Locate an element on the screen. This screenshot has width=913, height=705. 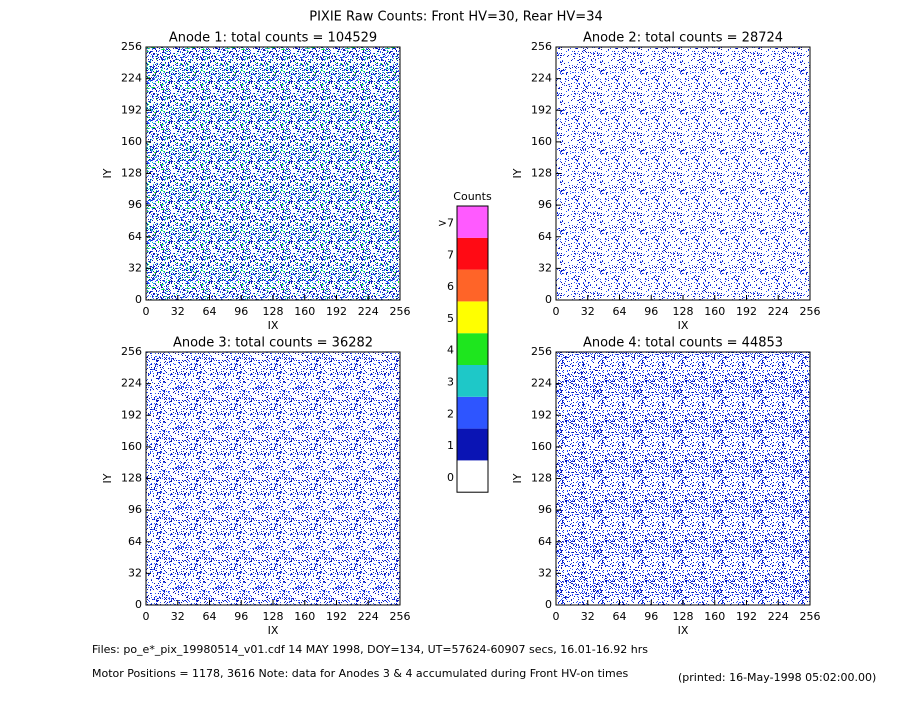
panel-title: Anode 3: total counts = 36282 is located at coordinates (273, 343).